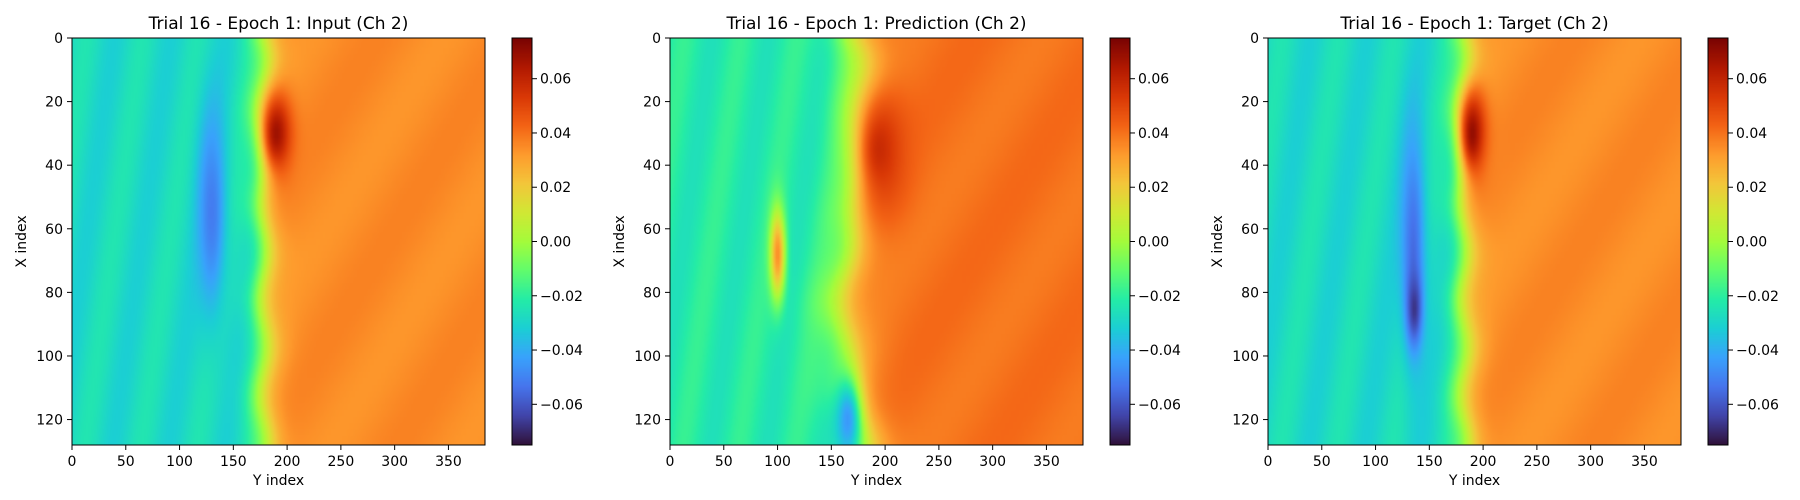  What do you see at coordinates (278, 24) in the screenshot?
I see `panel-title: Trial 16 - Epoch 1: Input (Ch 2)` at bounding box center [278, 24].